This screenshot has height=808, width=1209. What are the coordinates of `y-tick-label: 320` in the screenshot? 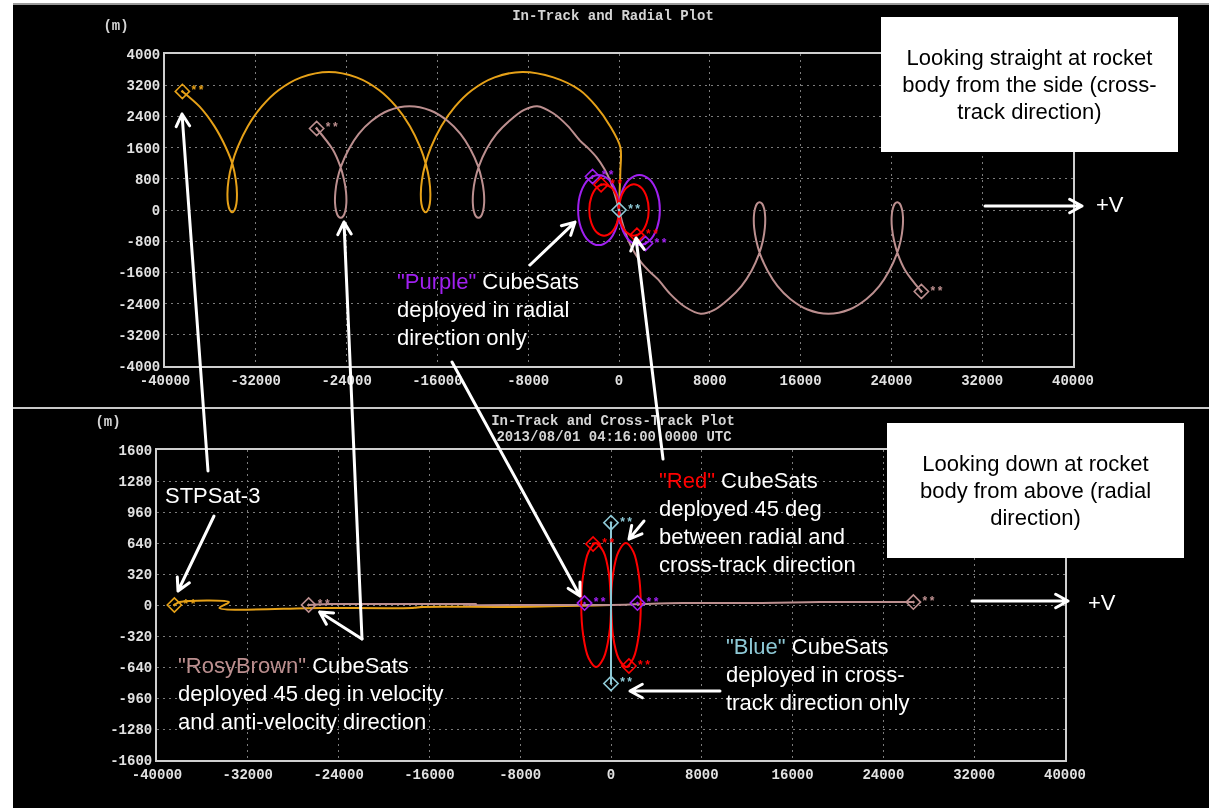 It's located at (139, 574).